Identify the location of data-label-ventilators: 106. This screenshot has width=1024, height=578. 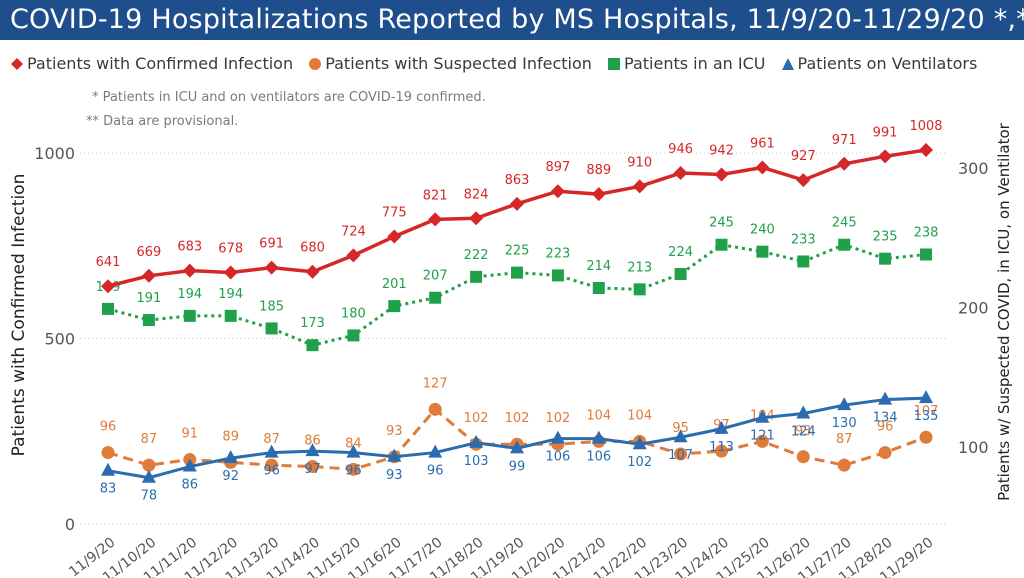
(557, 457).